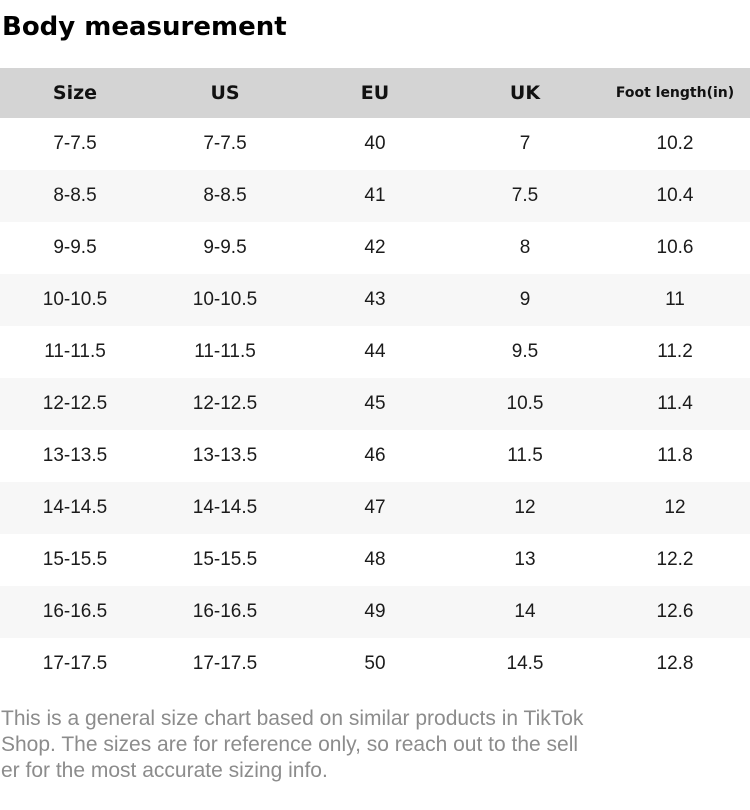 The width and height of the screenshot is (750, 810). What do you see at coordinates (225, 93) in the screenshot?
I see `column-header-us: US` at bounding box center [225, 93].